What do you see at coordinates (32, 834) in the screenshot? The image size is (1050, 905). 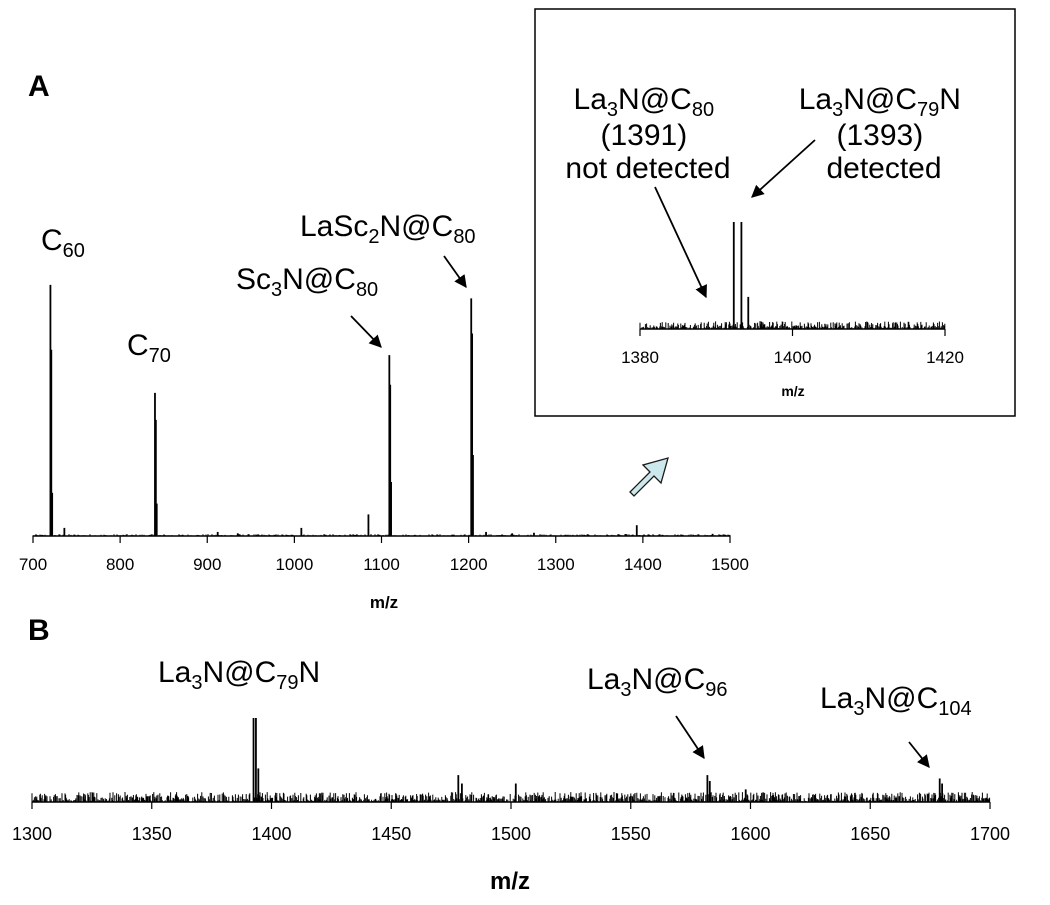 I see `panelB-tick-label: 1300` at bounding box center [32, 834].